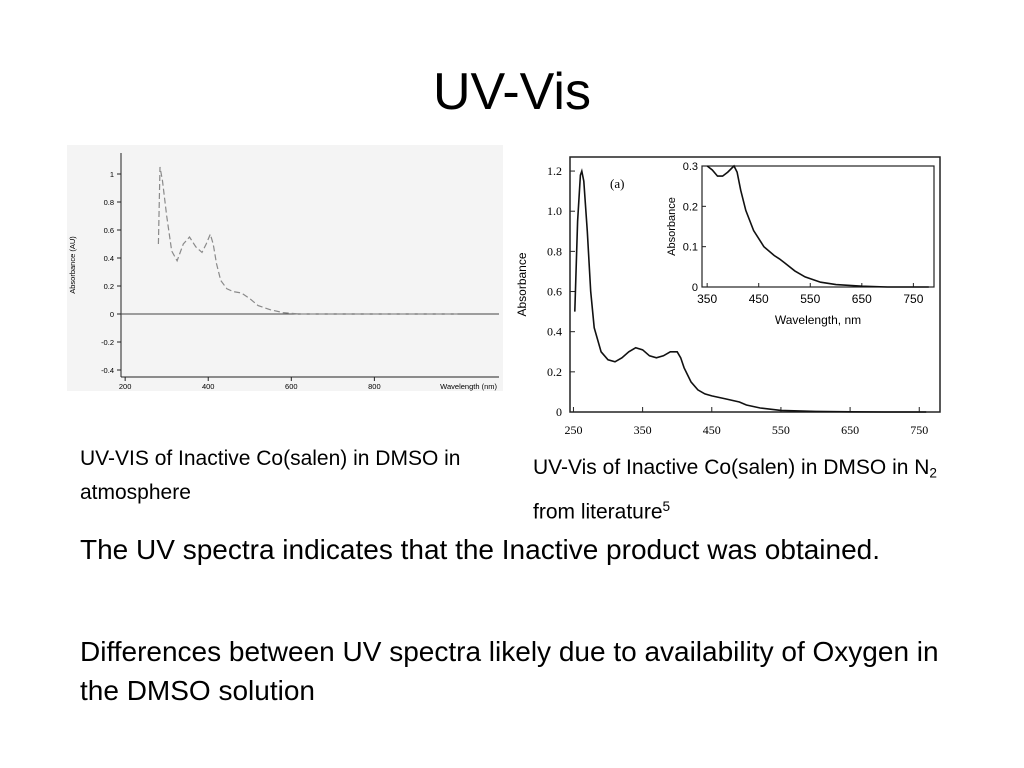  Describe the element at coordinates (672, 226) in the screenshot. I see `inset-y-axis-title: Absorbance` at that location.